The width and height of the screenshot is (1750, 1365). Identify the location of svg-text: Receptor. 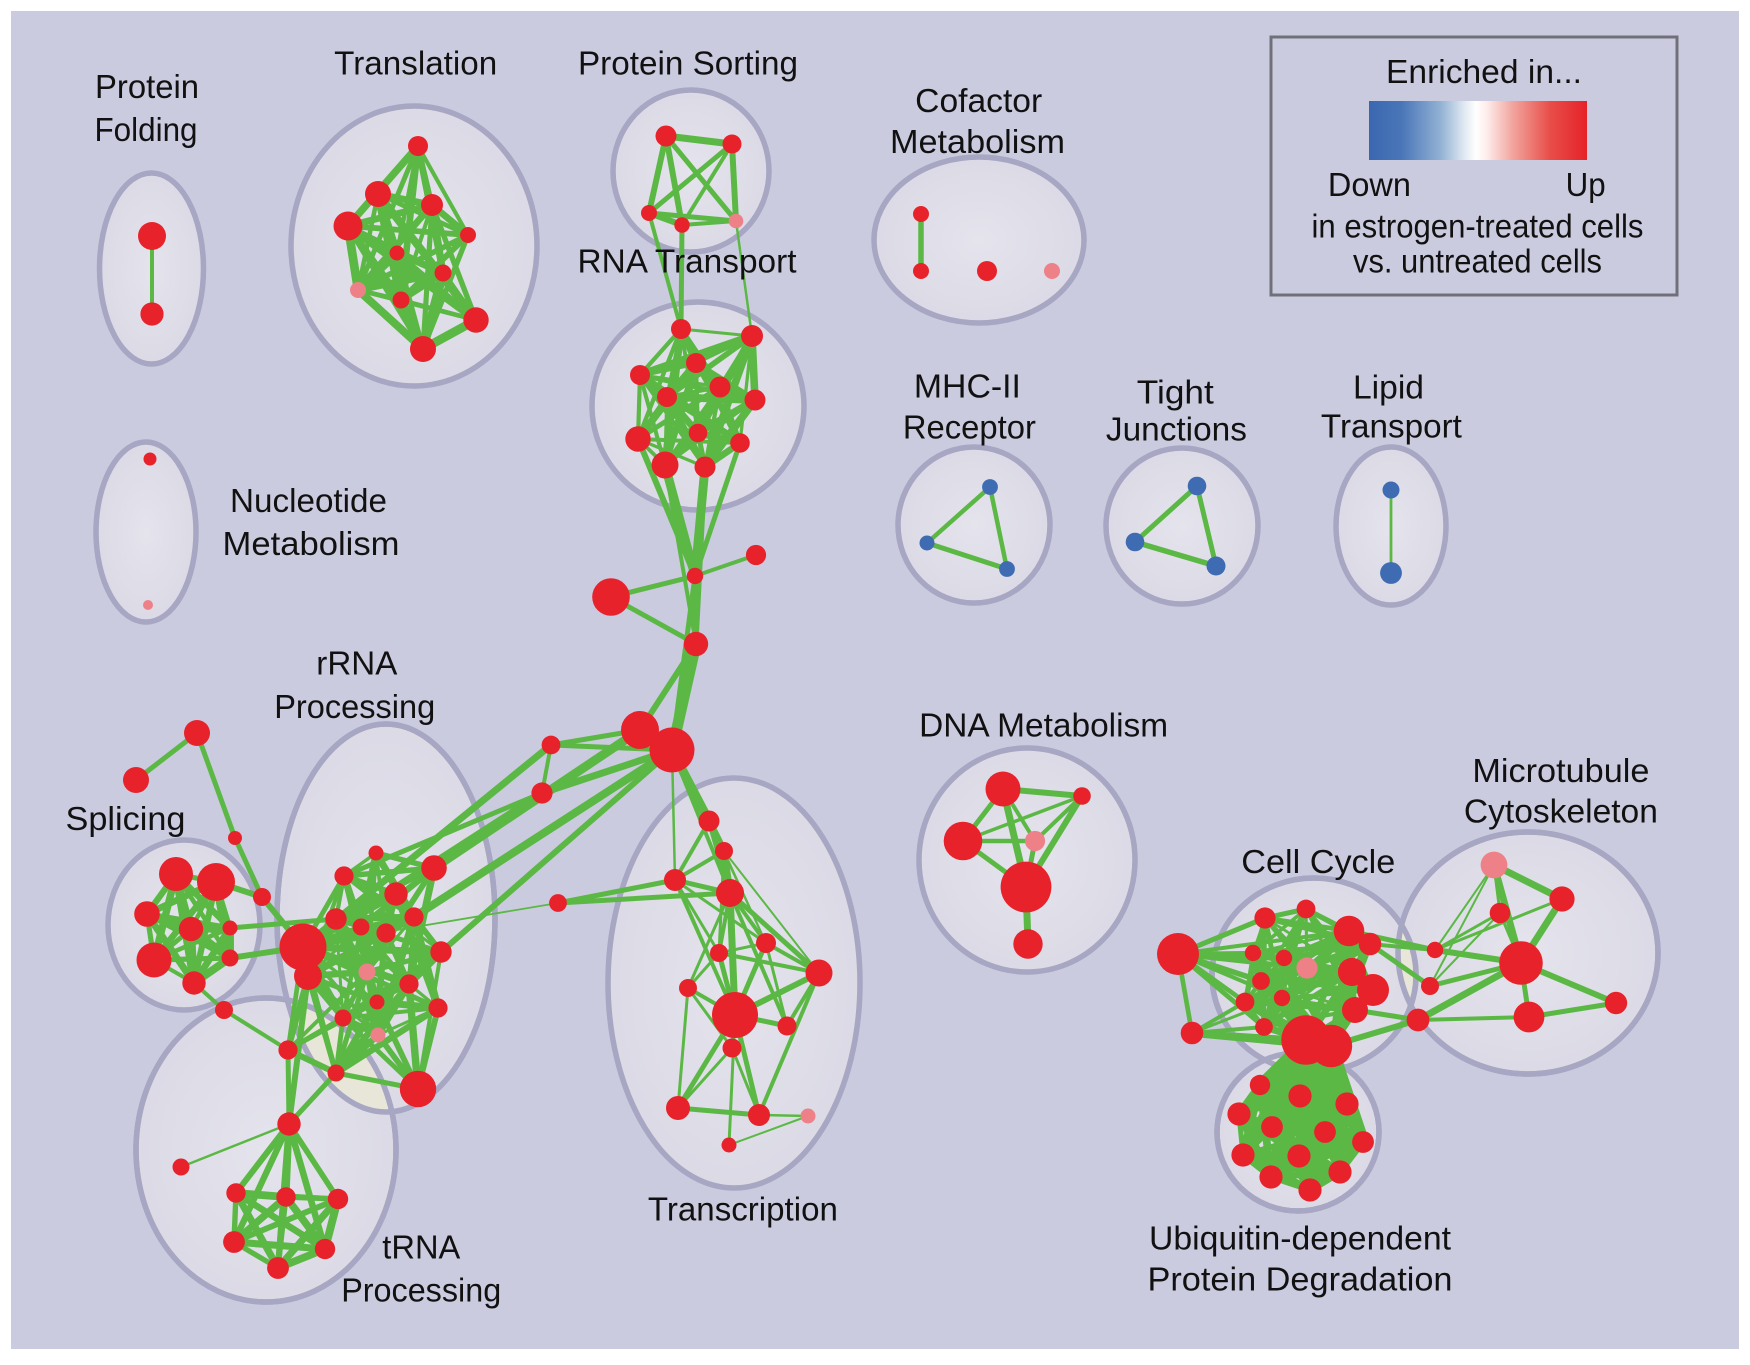
(969, 426).